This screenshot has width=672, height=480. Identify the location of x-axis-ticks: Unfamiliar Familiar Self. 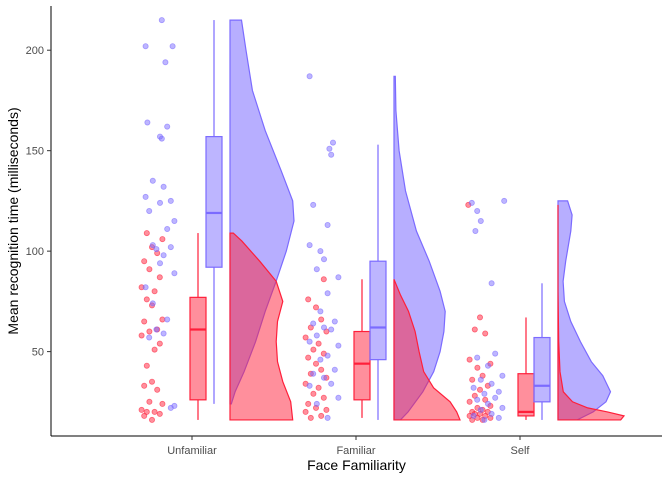
(348, 446).